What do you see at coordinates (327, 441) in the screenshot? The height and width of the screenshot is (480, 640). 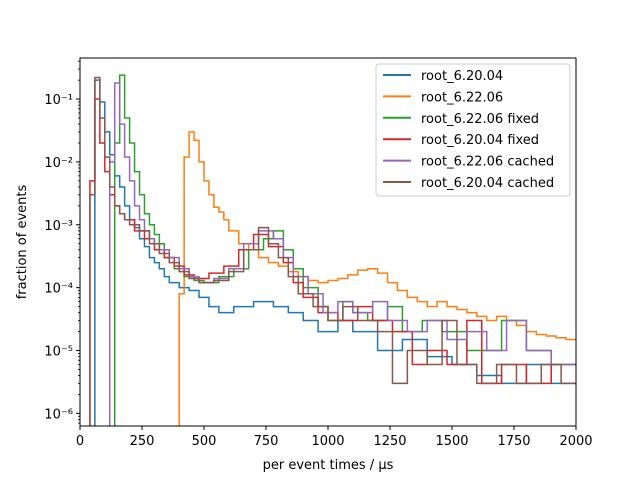 I see `x-tick-label: 1000` at bounding box center [327, 441].